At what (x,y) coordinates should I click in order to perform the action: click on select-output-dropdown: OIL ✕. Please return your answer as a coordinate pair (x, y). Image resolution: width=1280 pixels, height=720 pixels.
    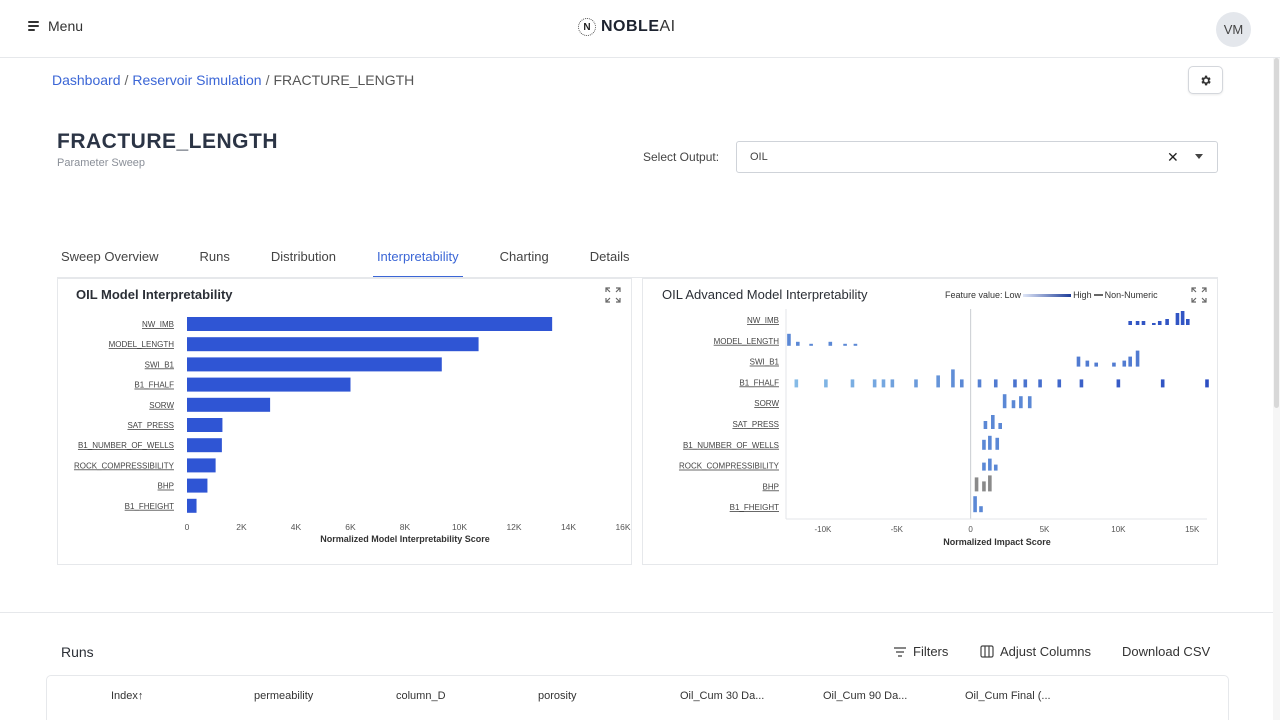
    Looking at the image, I should click on (977, 157).